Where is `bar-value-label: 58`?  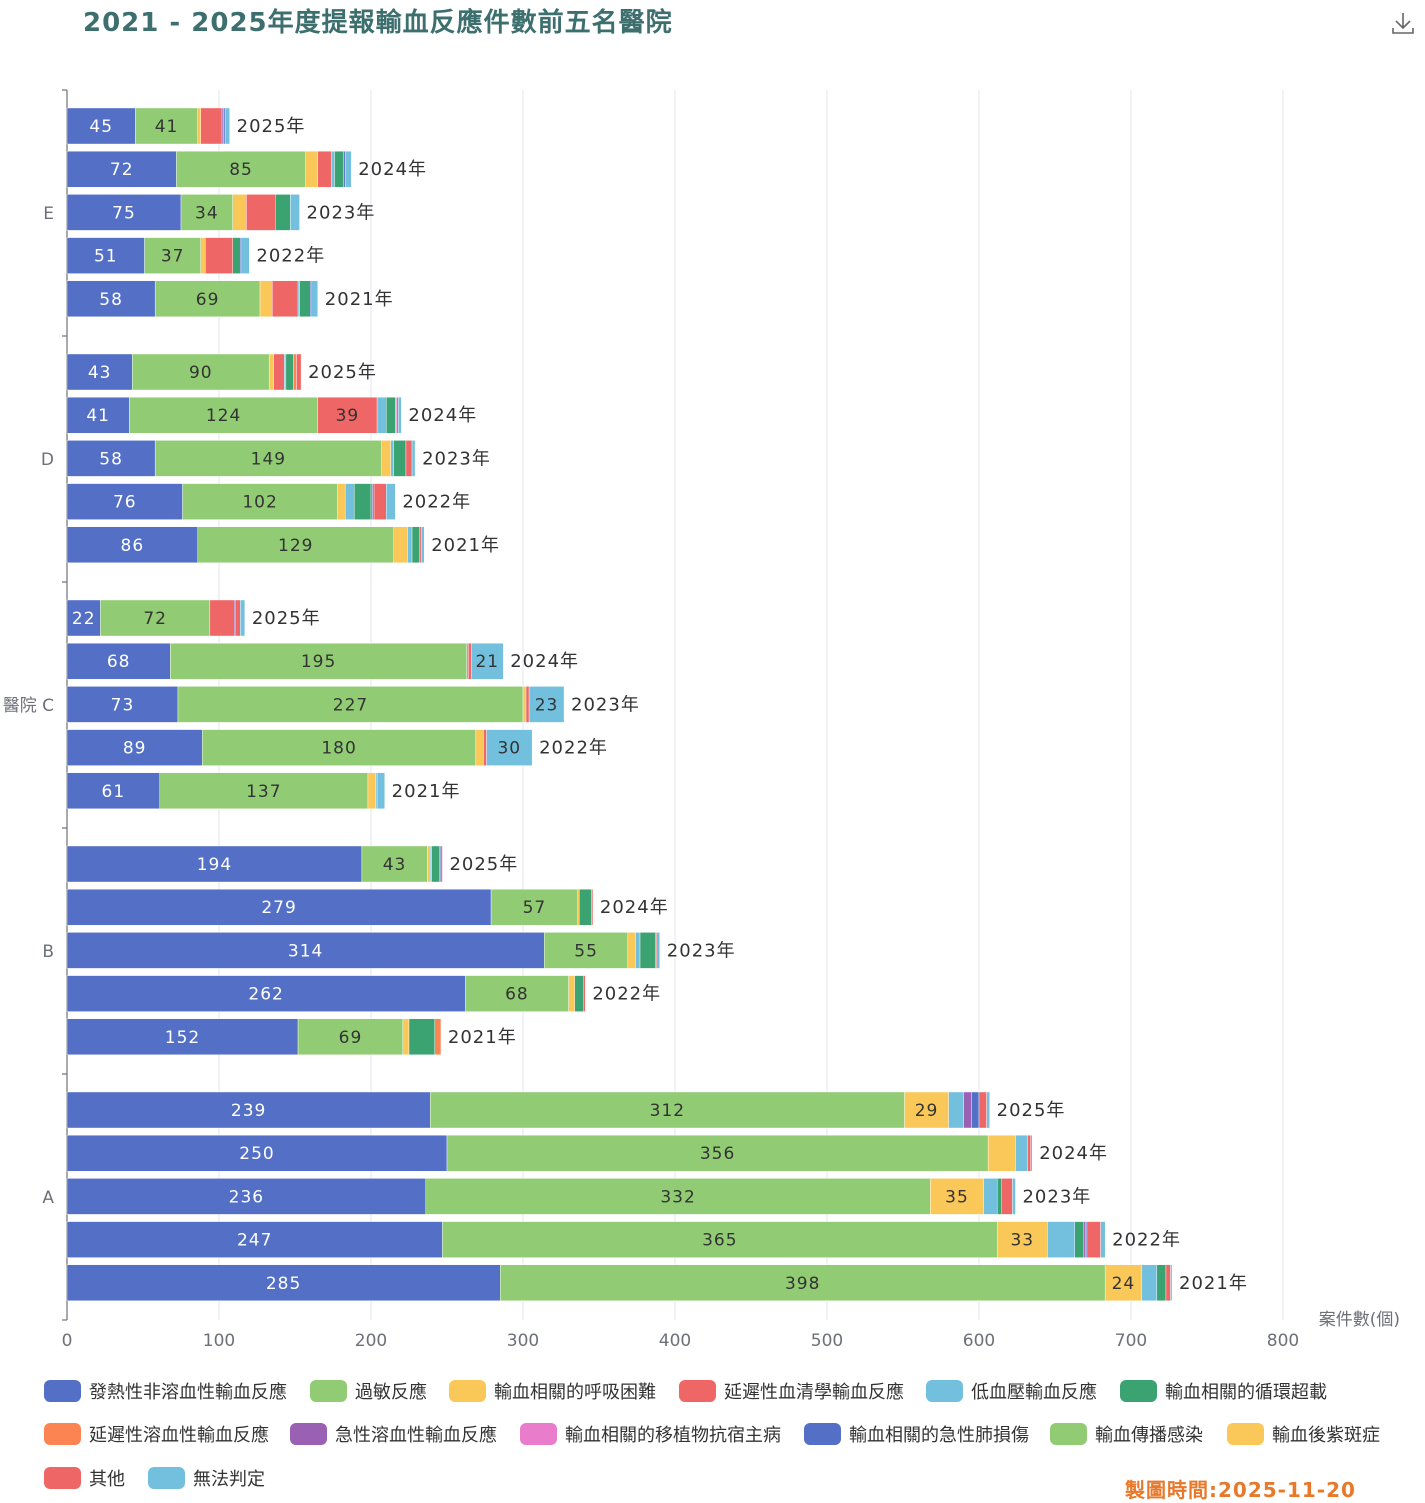
bar-value-label: 58 is located at coordinates (111, 459).